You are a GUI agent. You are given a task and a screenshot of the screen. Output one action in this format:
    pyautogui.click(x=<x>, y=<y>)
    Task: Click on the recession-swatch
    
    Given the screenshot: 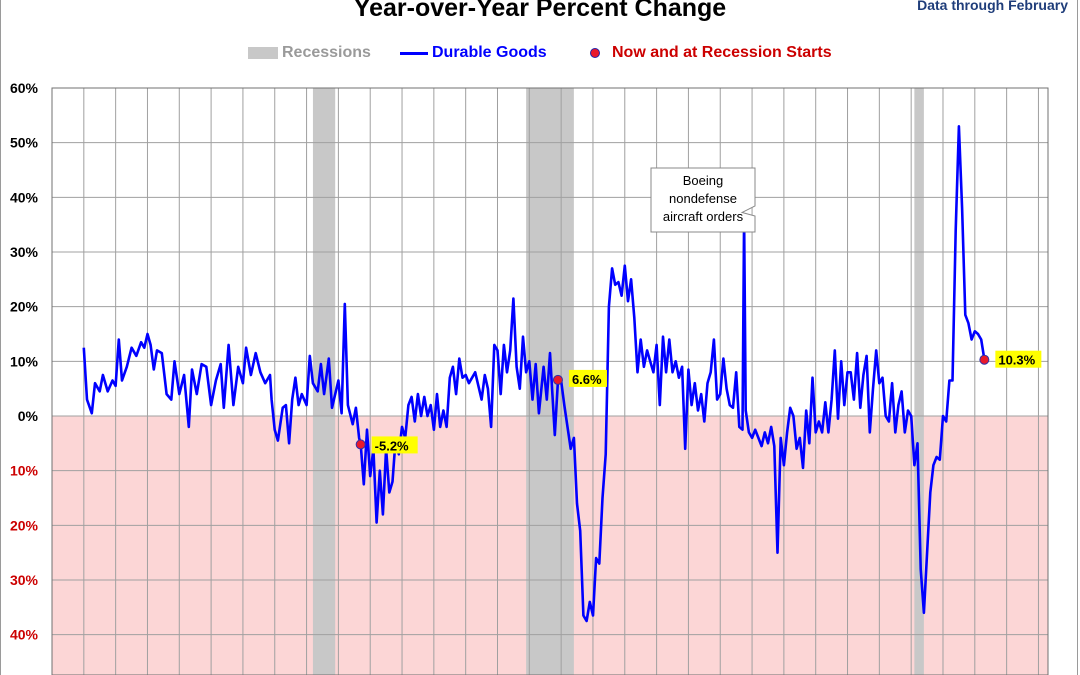 What is the action you would take?
    pyautogui.click(x=263, y=53)
    